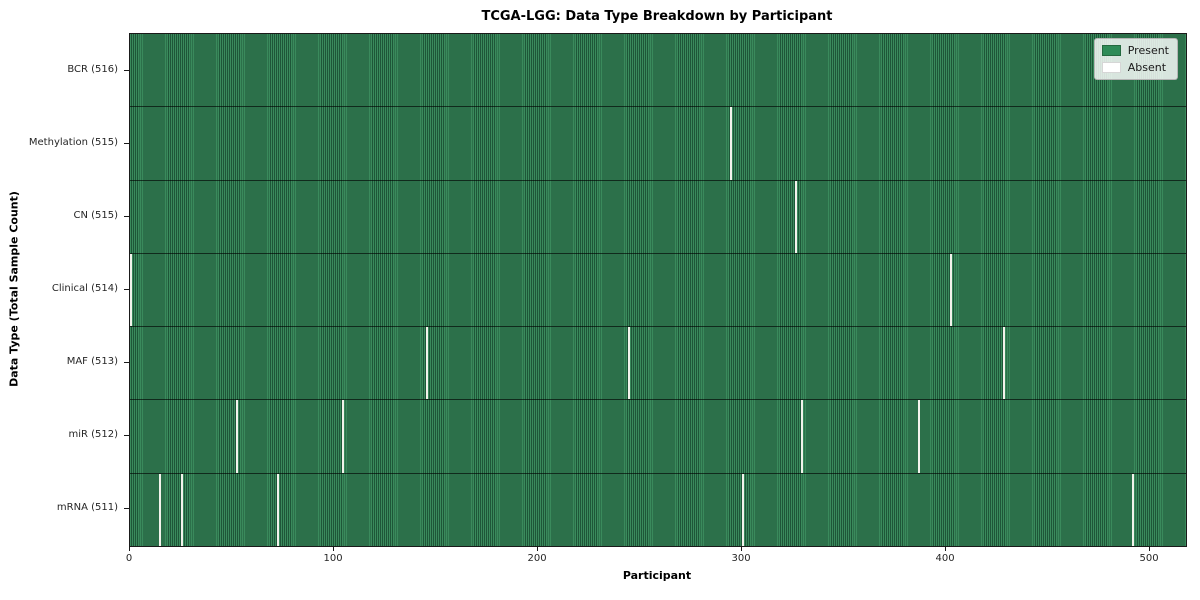 The height and width of the screenshot is (600, 1200). Describe the element at coordinates (1147, 67) in the screenshot. I see `legend-label-absent: Absent` at that location.